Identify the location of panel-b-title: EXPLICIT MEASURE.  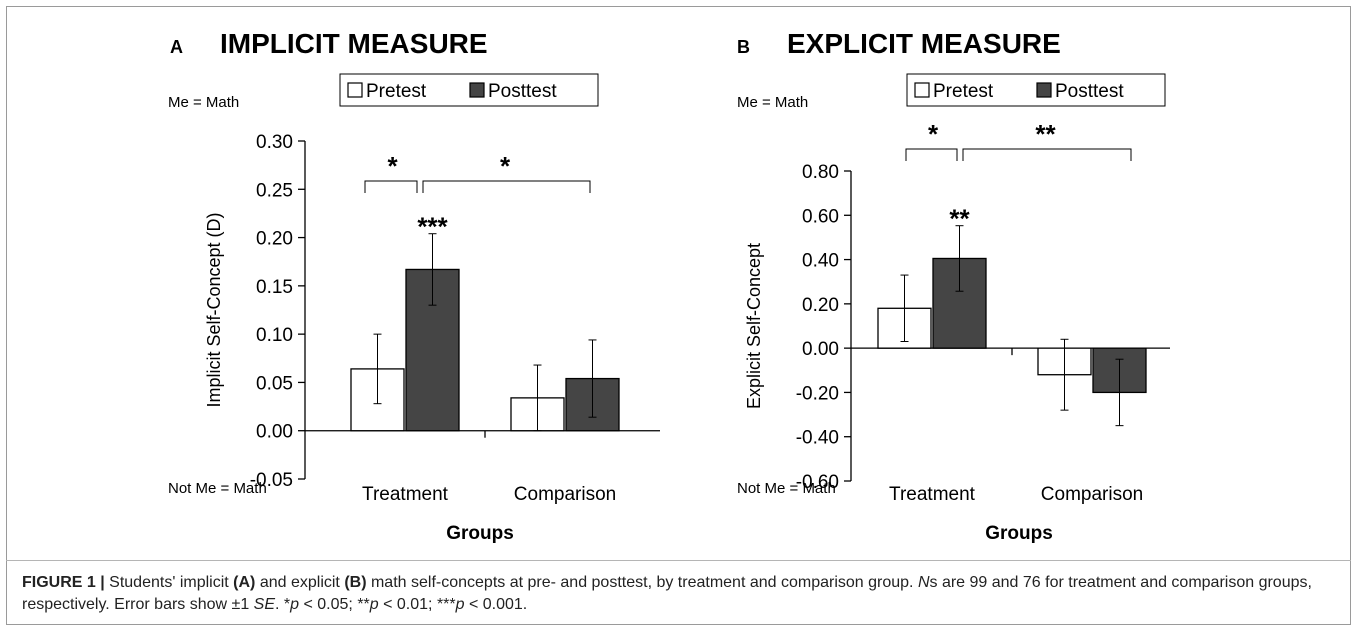
(924, 43).